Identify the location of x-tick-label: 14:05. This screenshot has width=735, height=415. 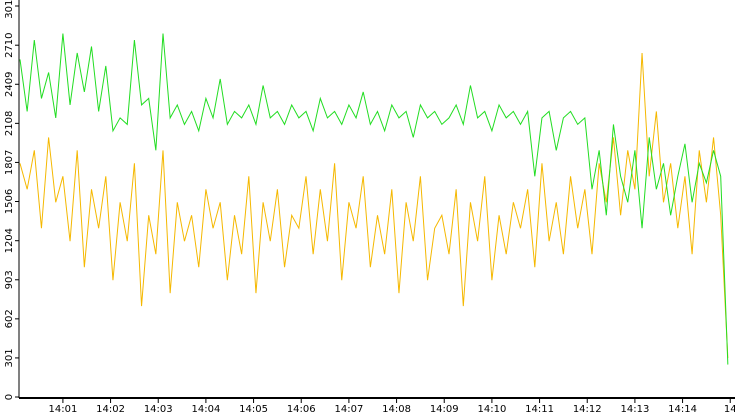
(253, 409).